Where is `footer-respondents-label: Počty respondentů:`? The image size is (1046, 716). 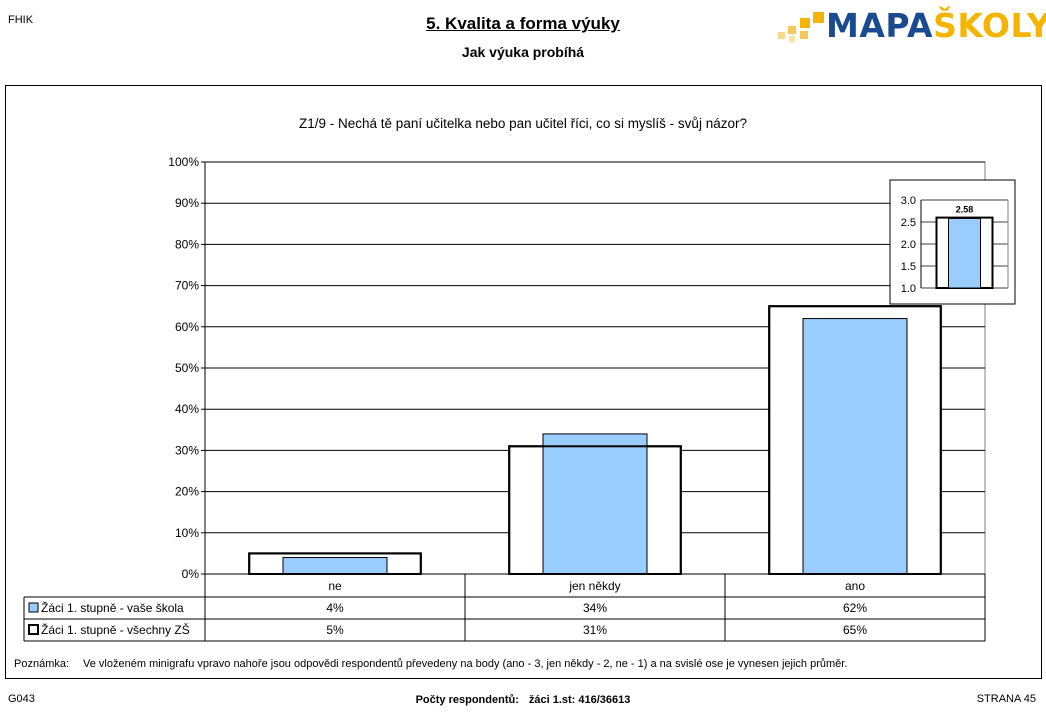 footer-respondents-label: Počty respondentů: is located at coordinates (467, 700).